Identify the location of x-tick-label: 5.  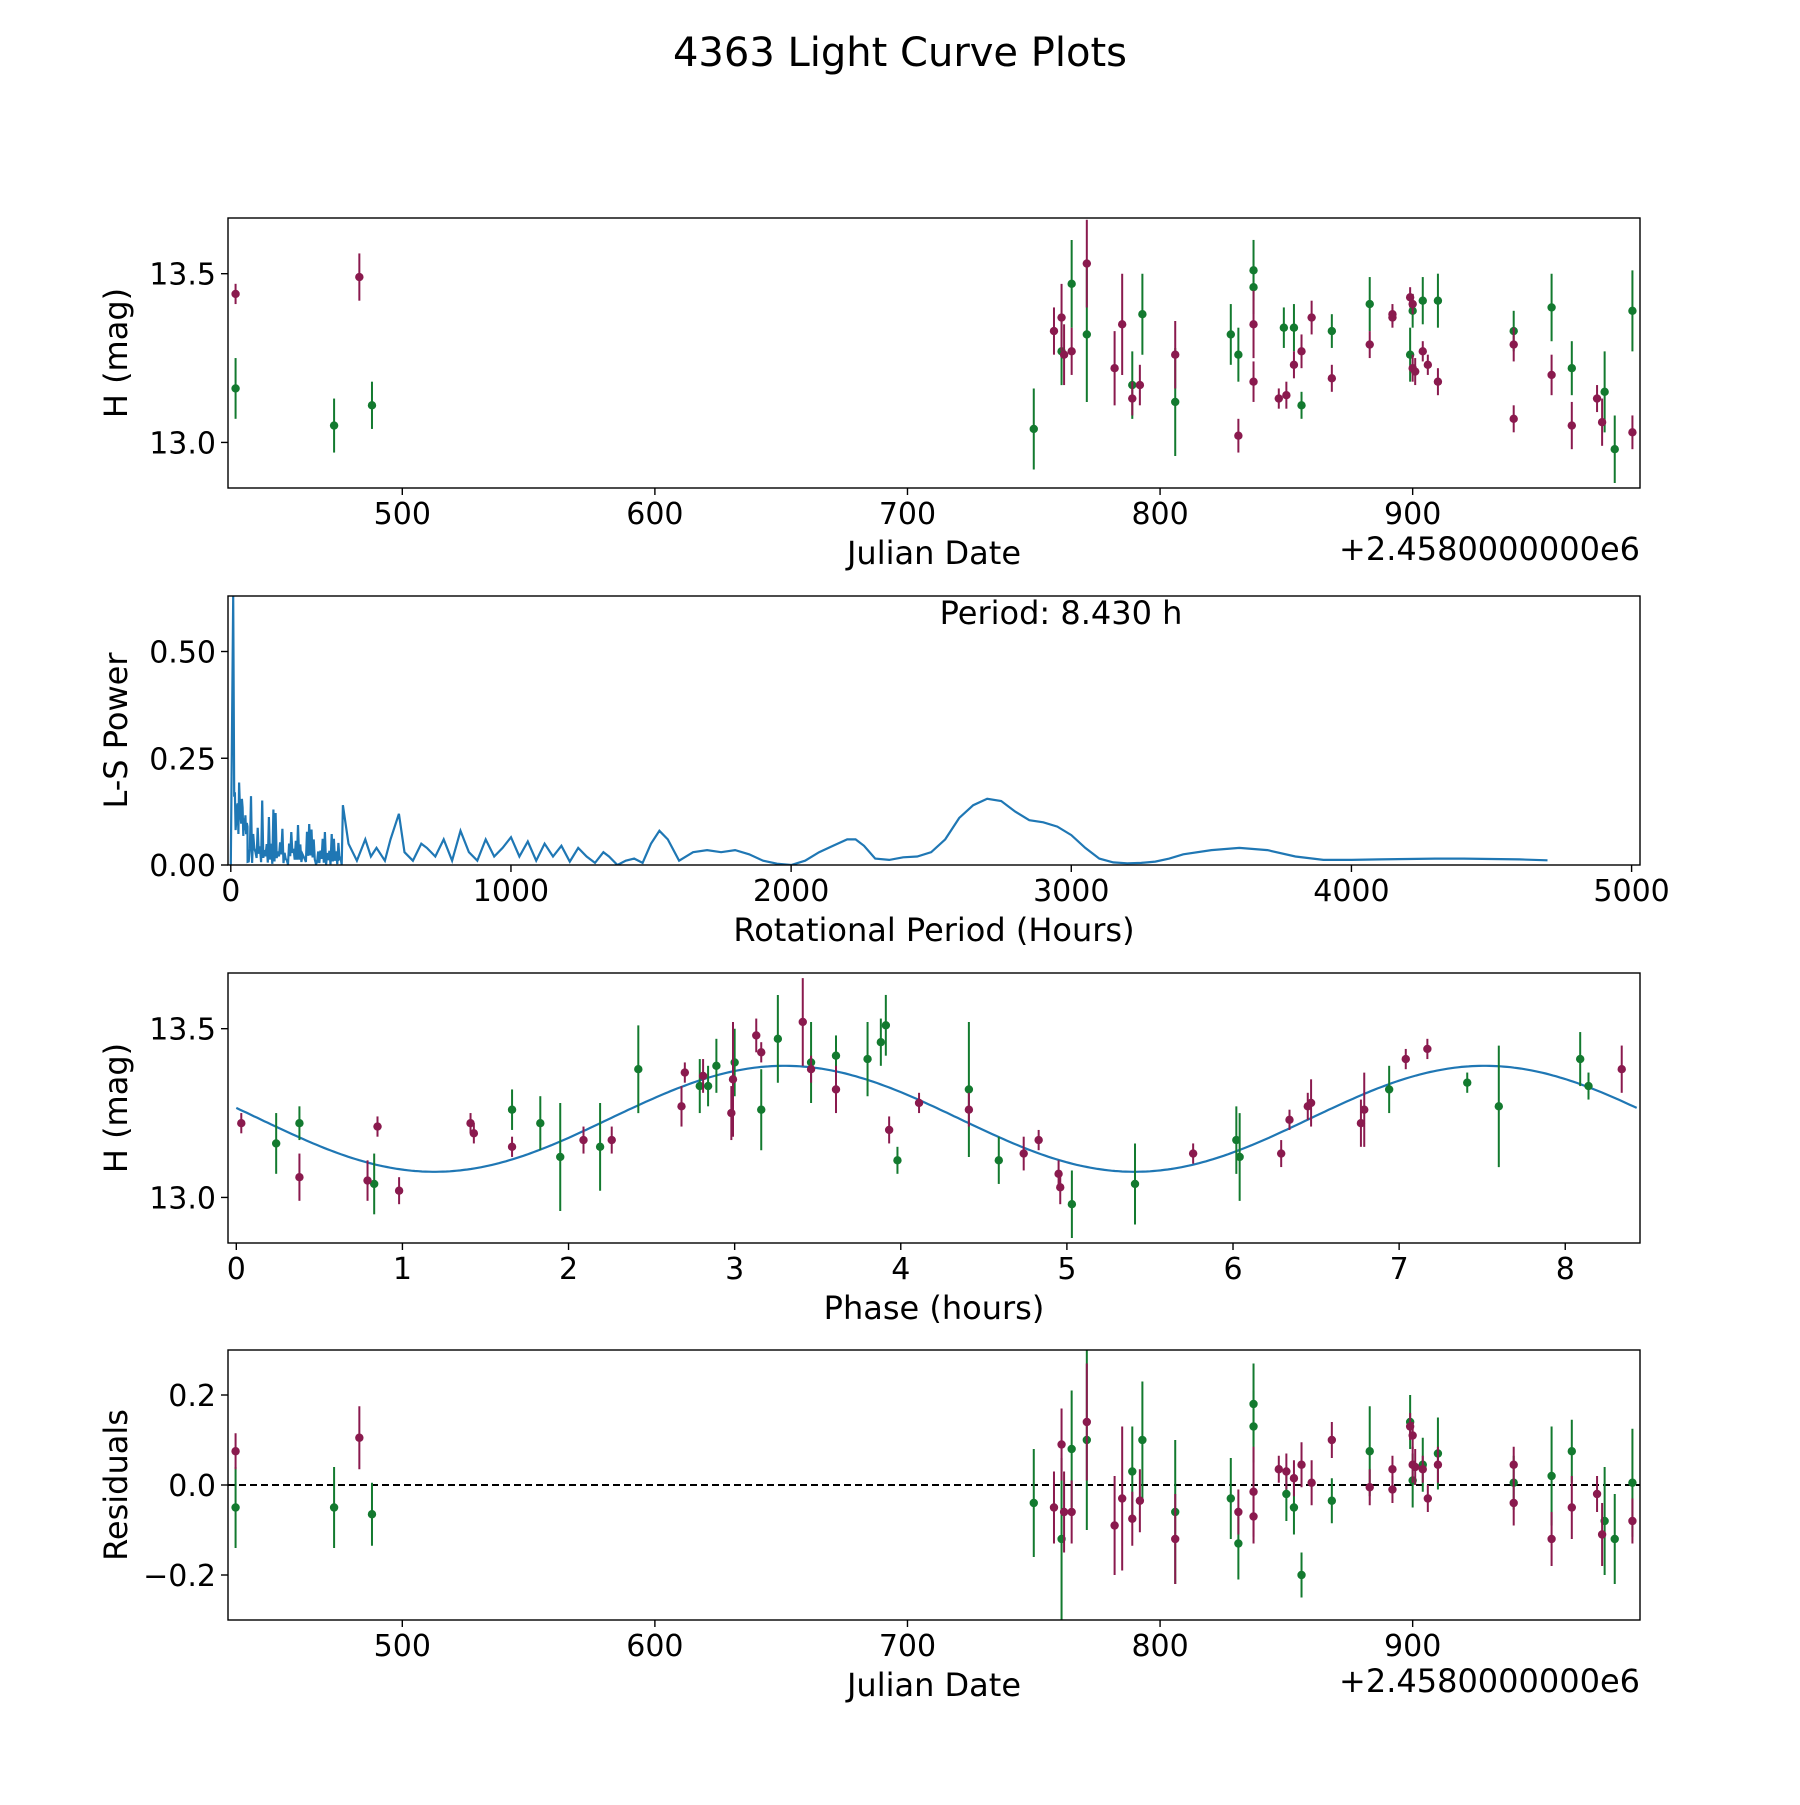
(1066, 1269).